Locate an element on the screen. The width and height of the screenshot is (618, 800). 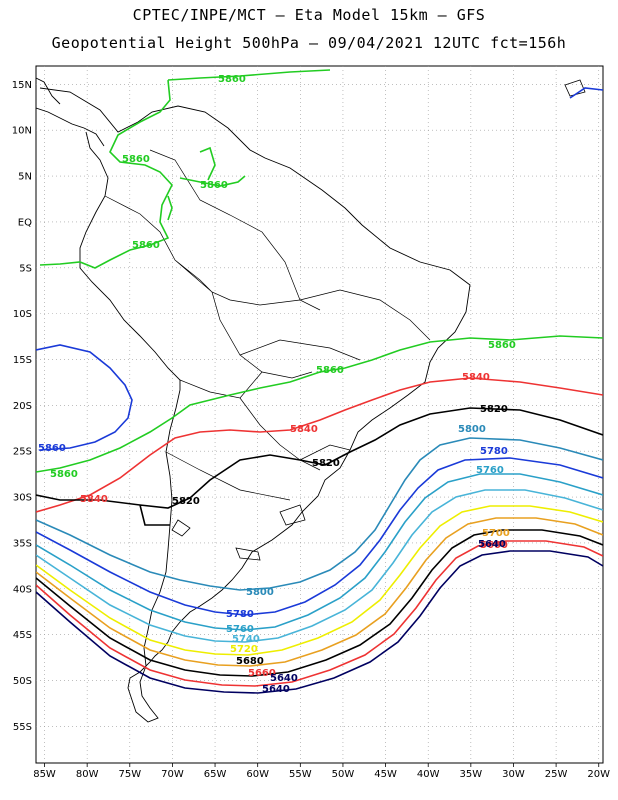
lat-tick-label: 15N is located at coordinates (22, 85).